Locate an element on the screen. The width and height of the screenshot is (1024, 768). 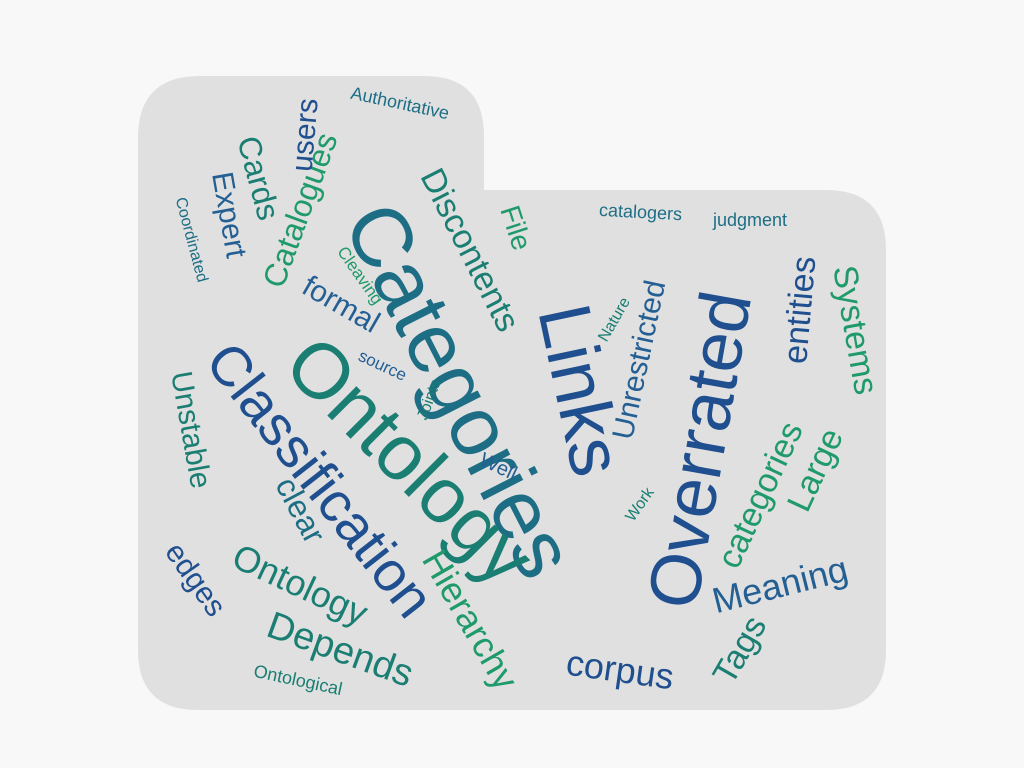
word-users-21: users is located at coordinates (305, 134).